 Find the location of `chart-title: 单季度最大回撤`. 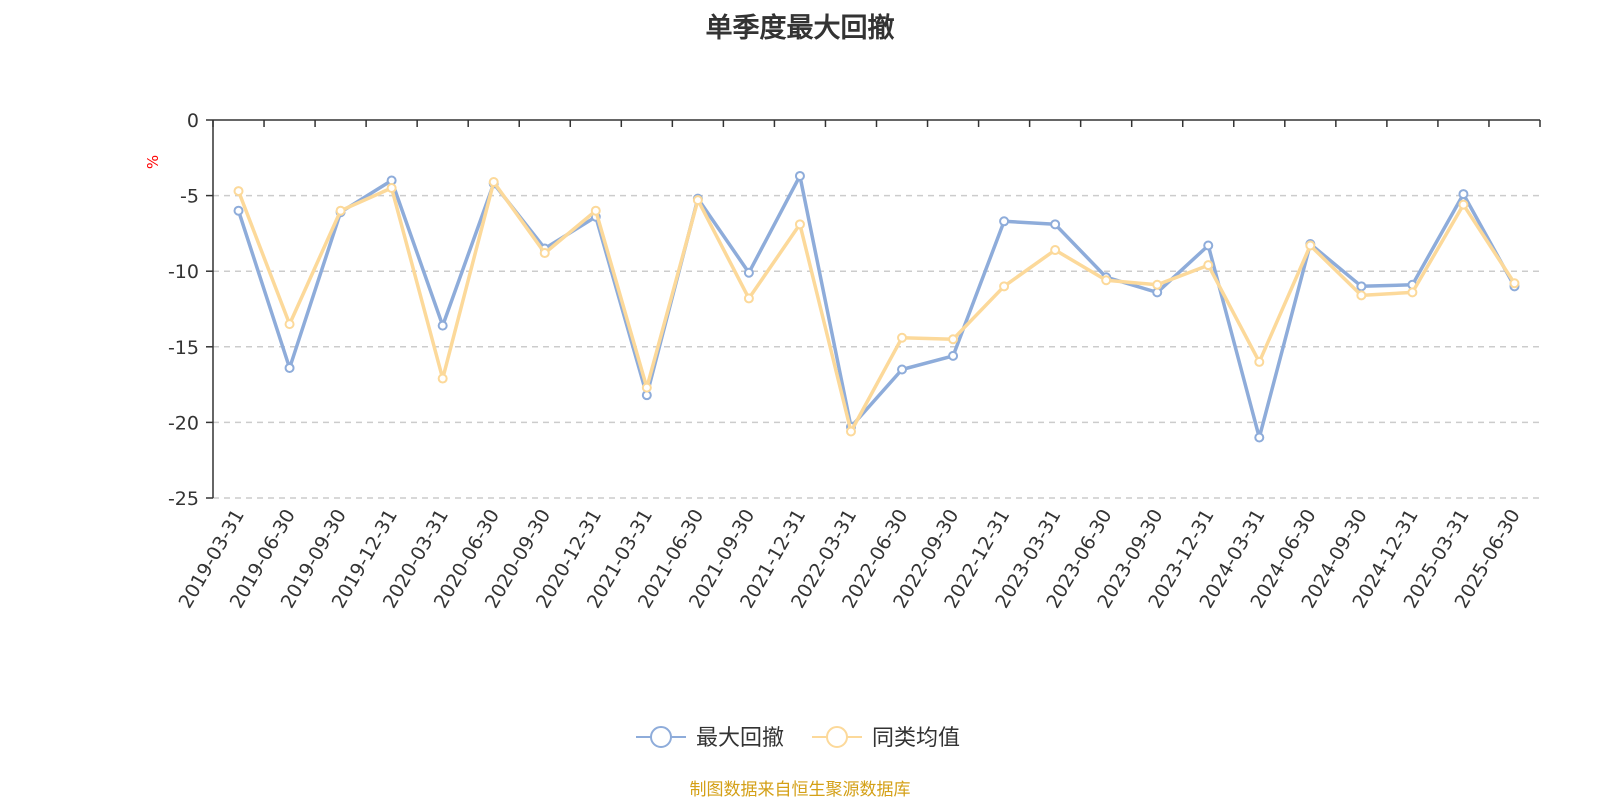

chart-title: 单季度最大回撤 is located at coordinates (800, 28).